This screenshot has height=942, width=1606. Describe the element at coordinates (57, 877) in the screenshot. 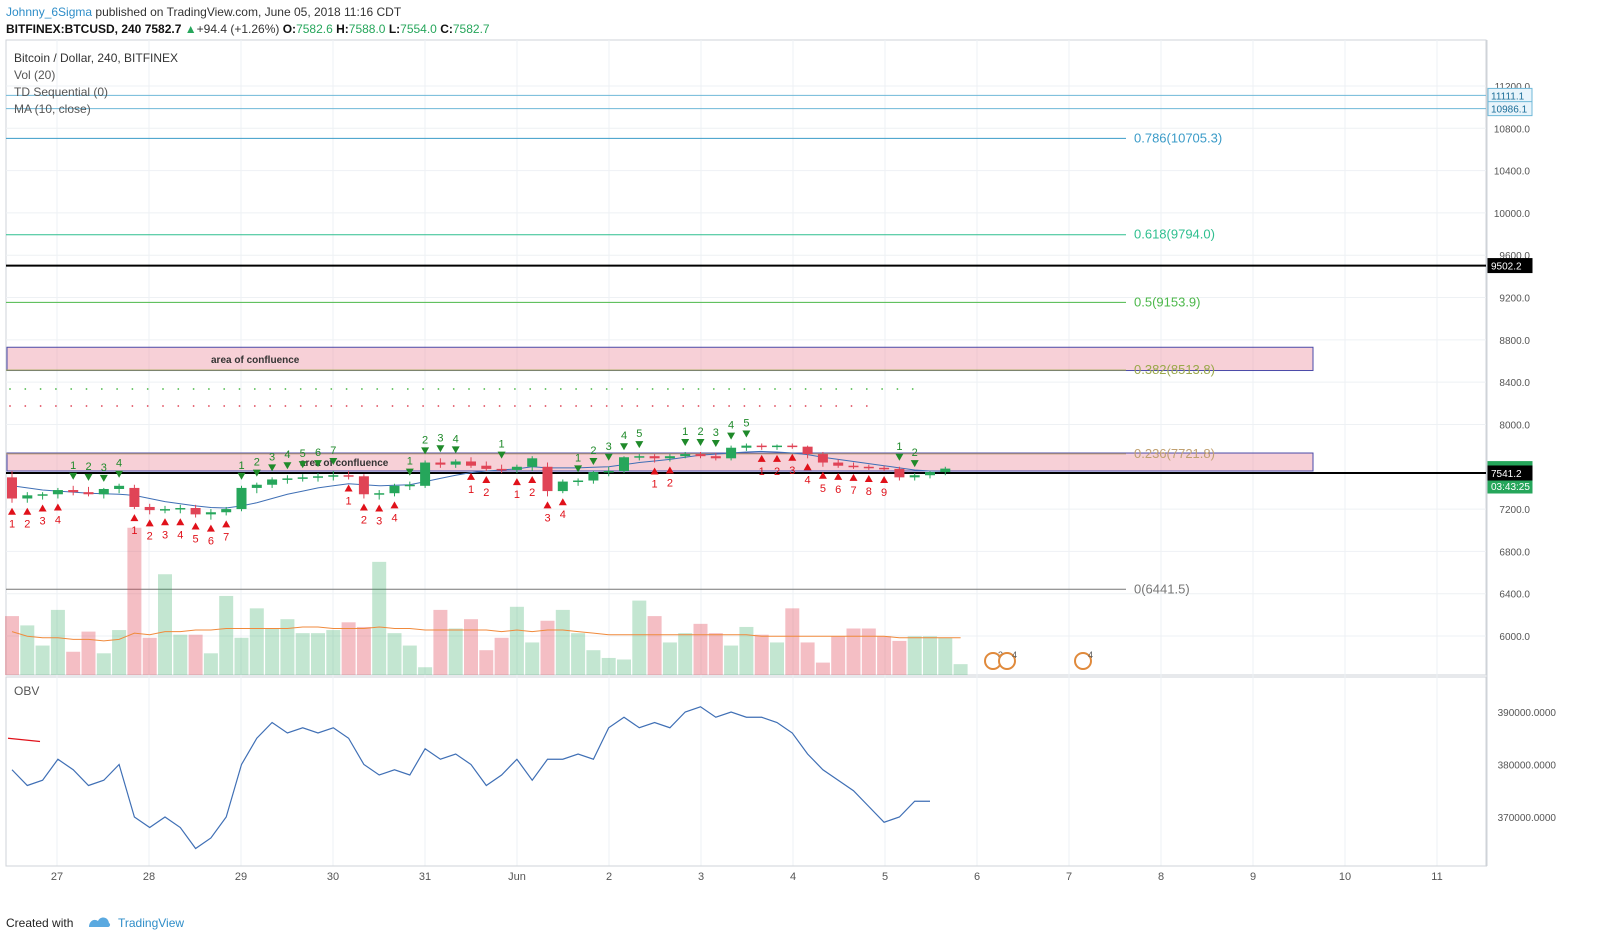

I see `time-tick-label: 27` at that location.